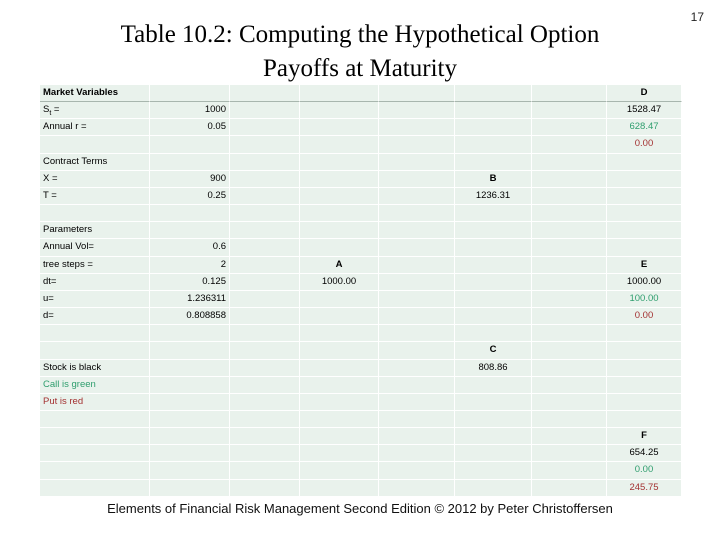 This screenshot has height=540, width=720. Describe the element at coordinates (644, 454) in the screenshot. I see `table-cell: 654.25` at that location.